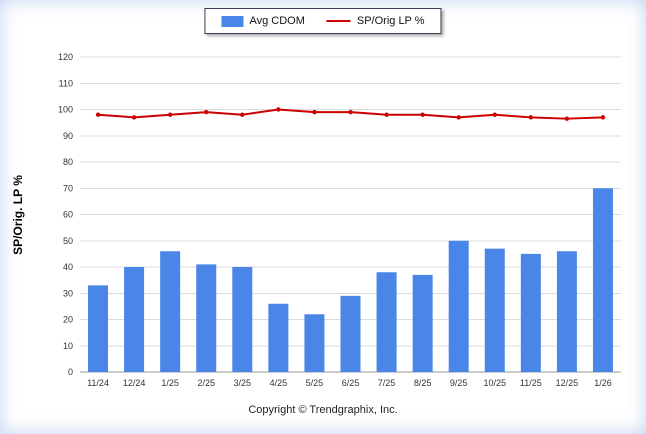 The image size is (646, 434). I want to click on x-tick-label: 10/25, so click(495, 383).